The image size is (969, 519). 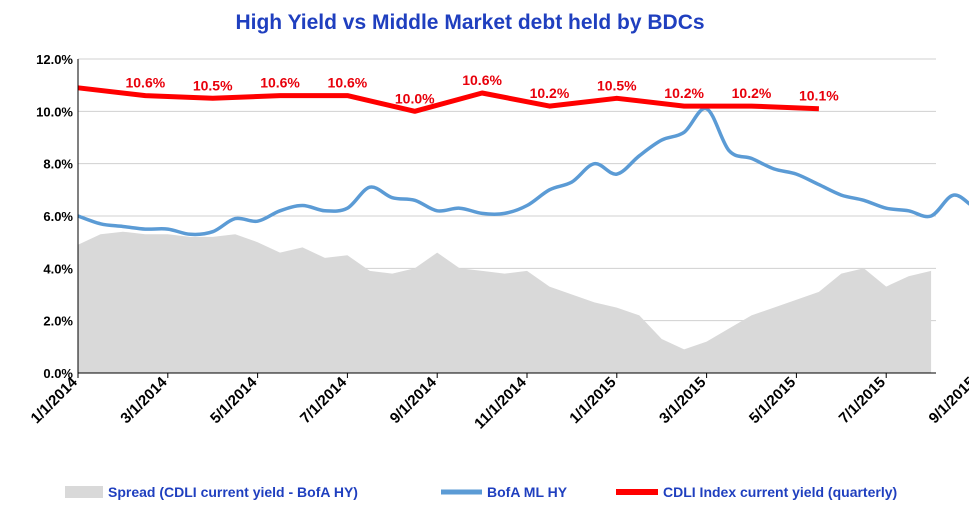 What do you see at coordinates (54, 111) in the screenshot?
I see `y-tick-label: 10.0%` at bounding box center [54, 111].